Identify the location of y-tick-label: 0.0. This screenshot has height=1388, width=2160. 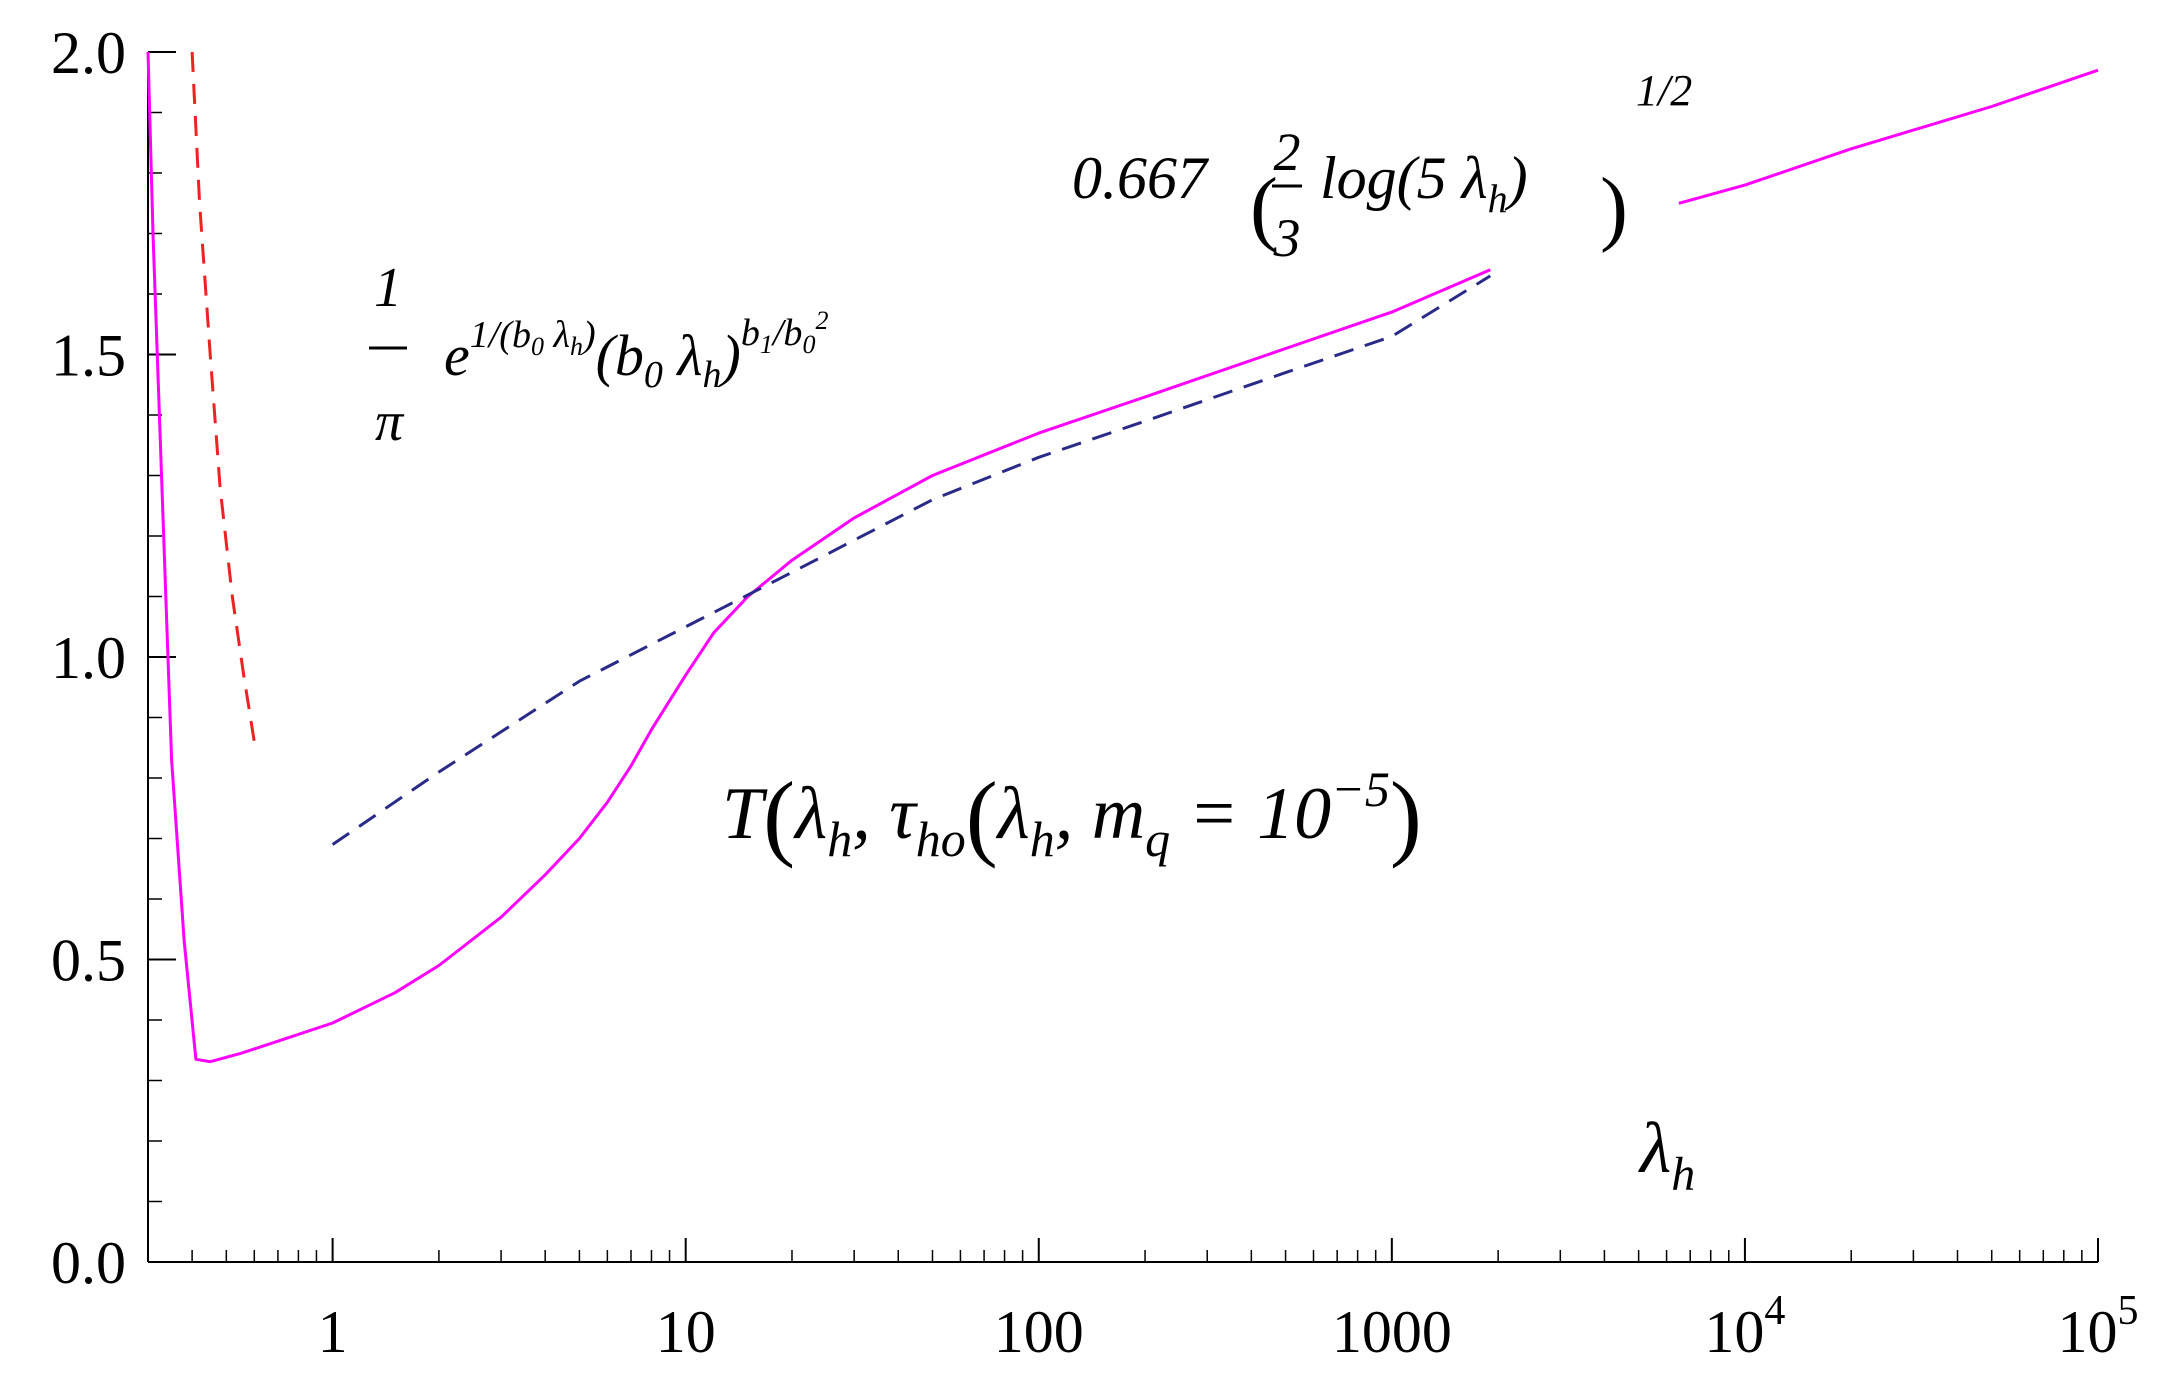
(88, 1263).